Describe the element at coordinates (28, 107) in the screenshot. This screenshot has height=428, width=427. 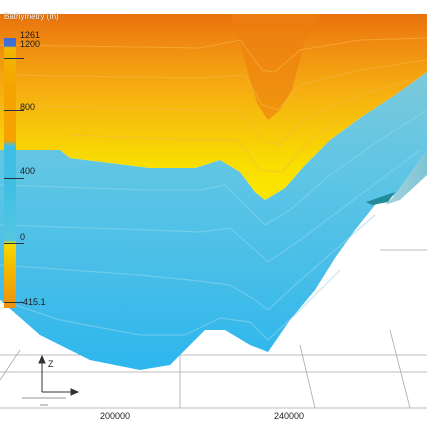
I see `colorbar-label: 800` at that location.